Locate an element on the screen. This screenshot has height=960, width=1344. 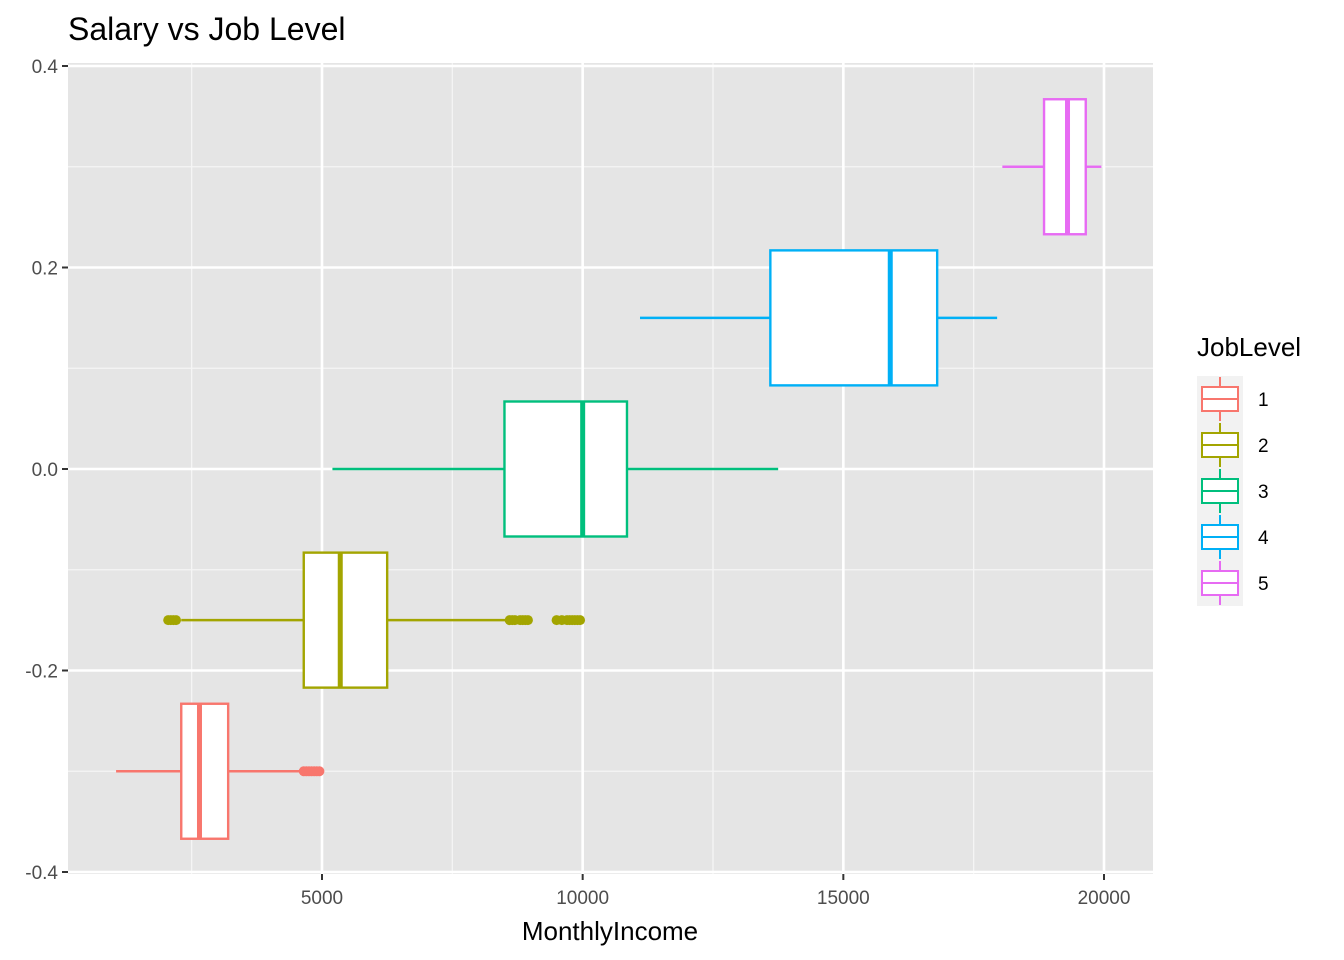
x-axis: 5000 10000 15000 20000 is located at coordinates (716, 891).